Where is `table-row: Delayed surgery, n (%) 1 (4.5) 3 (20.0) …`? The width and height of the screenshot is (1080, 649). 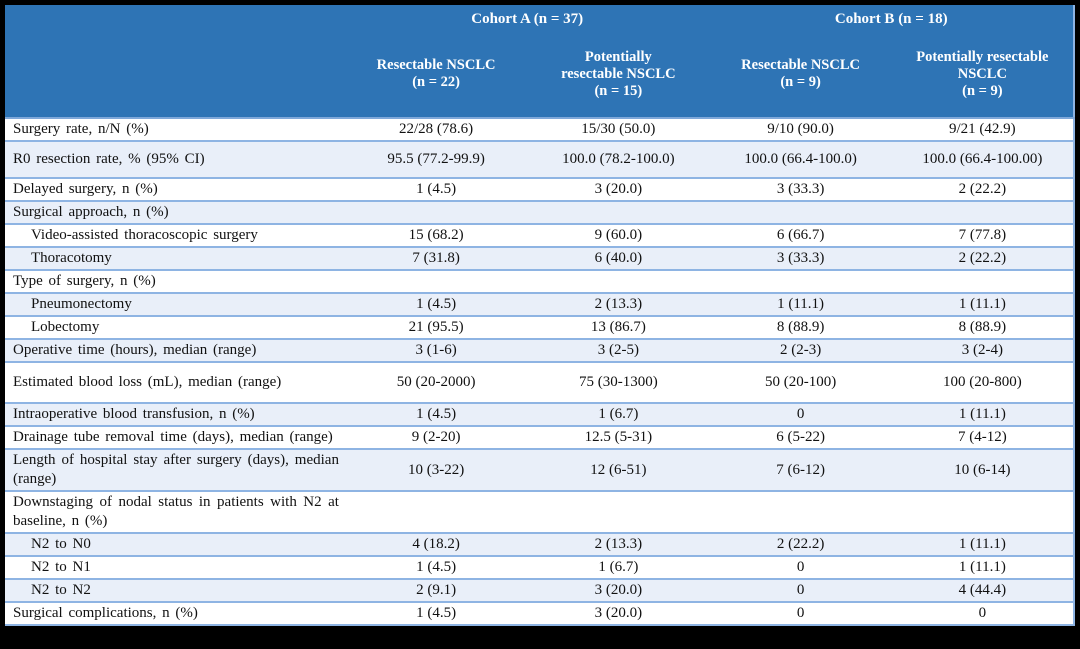 table-row: Delayed surgery, n (%) 1 (4.5) 3 (20.0) … is located at coordinates (539, 189).